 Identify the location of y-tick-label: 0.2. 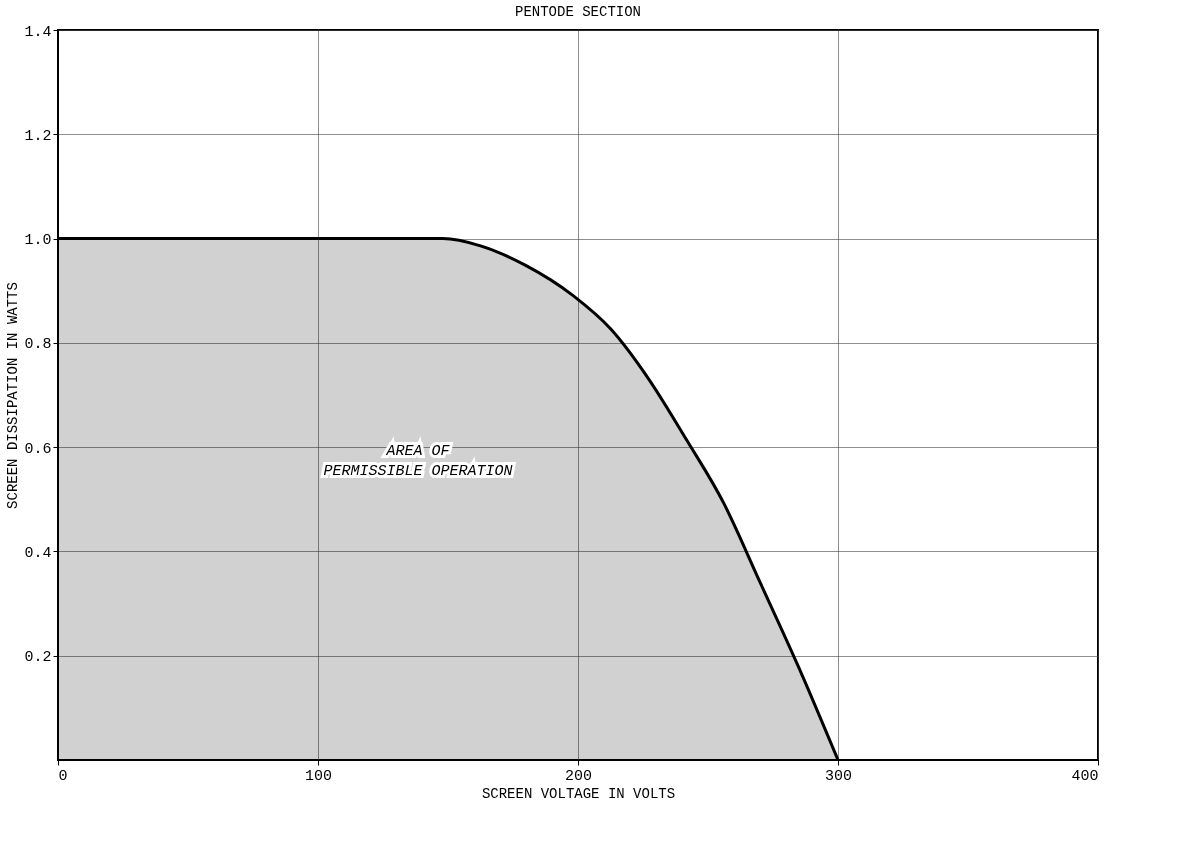
(38, 658).